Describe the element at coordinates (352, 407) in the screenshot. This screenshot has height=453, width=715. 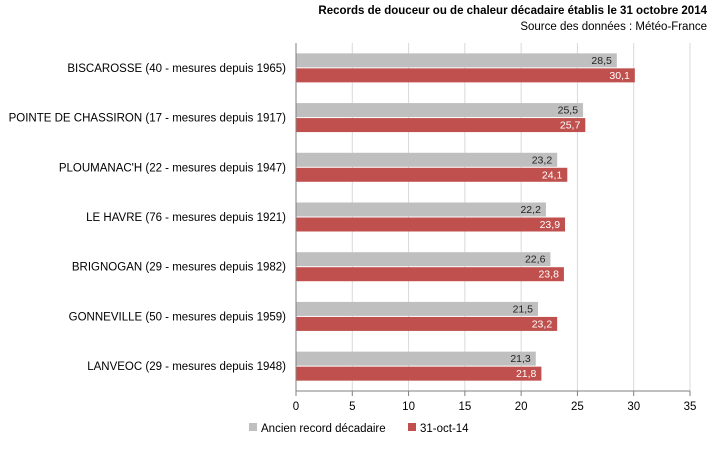
I see `x-tick-label: 5` at that location.